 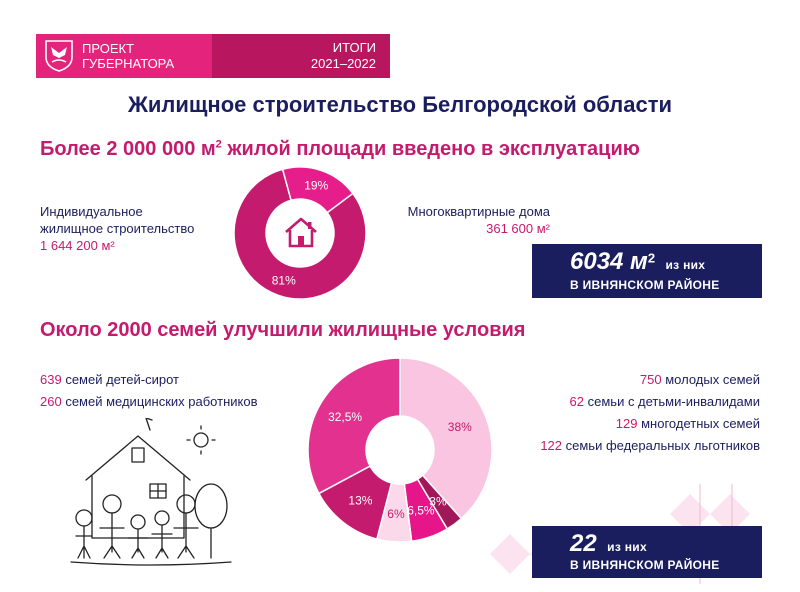 What do you see at coordinates (710, 379) in the screenshot?
I see `list-item-text: молодых семей` at bounding box center [710, 379].